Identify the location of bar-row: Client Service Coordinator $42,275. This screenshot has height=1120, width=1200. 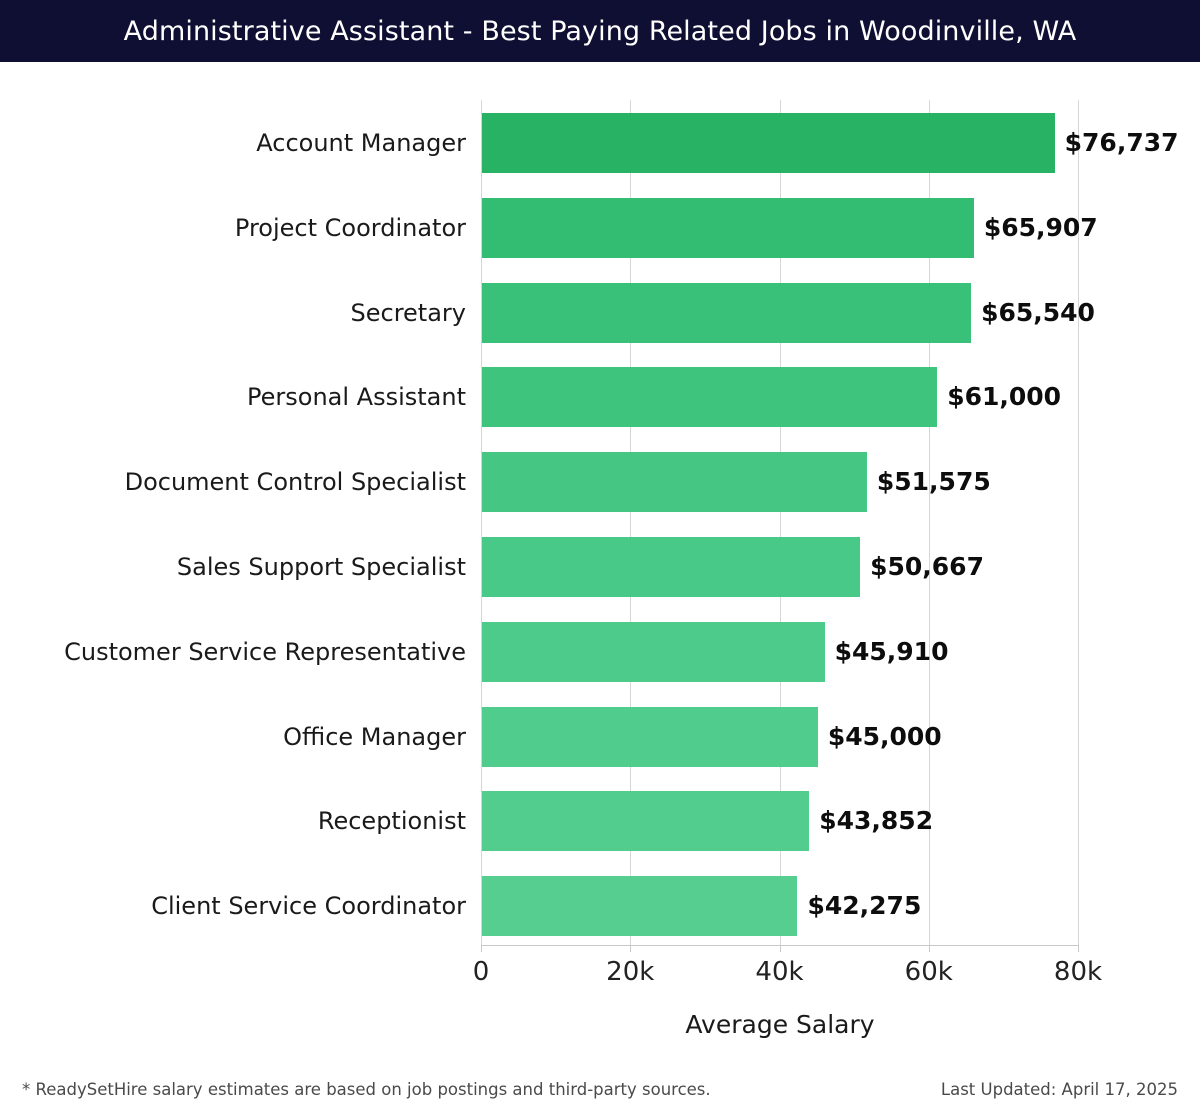
(600, 906).